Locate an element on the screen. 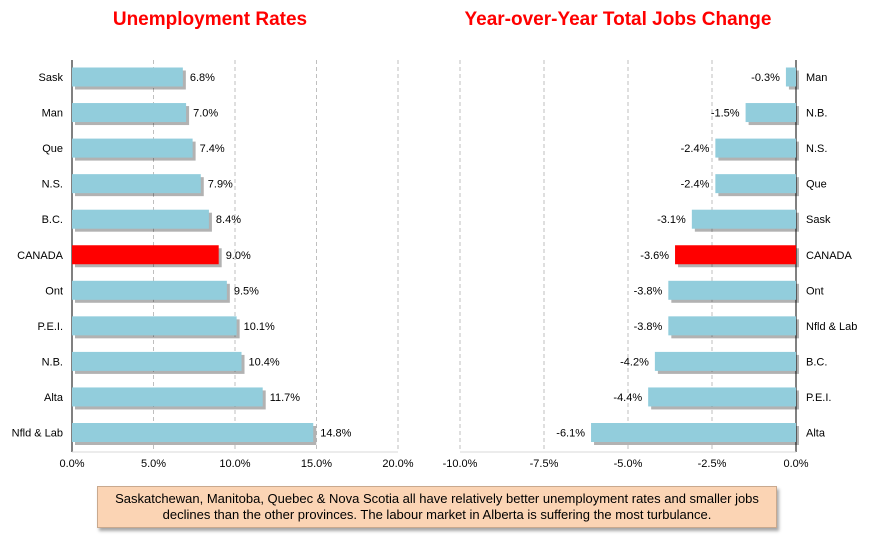 Image resolution: width=870 pixels, height=540 pixels. value-label: 10.1% is located at coordinates (259, 327).